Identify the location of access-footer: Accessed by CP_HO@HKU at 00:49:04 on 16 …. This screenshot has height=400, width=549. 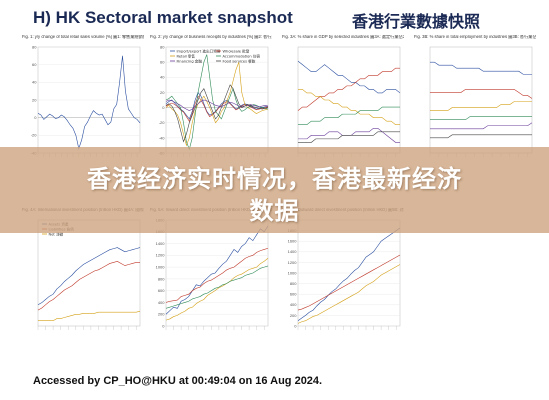
(178, 381).